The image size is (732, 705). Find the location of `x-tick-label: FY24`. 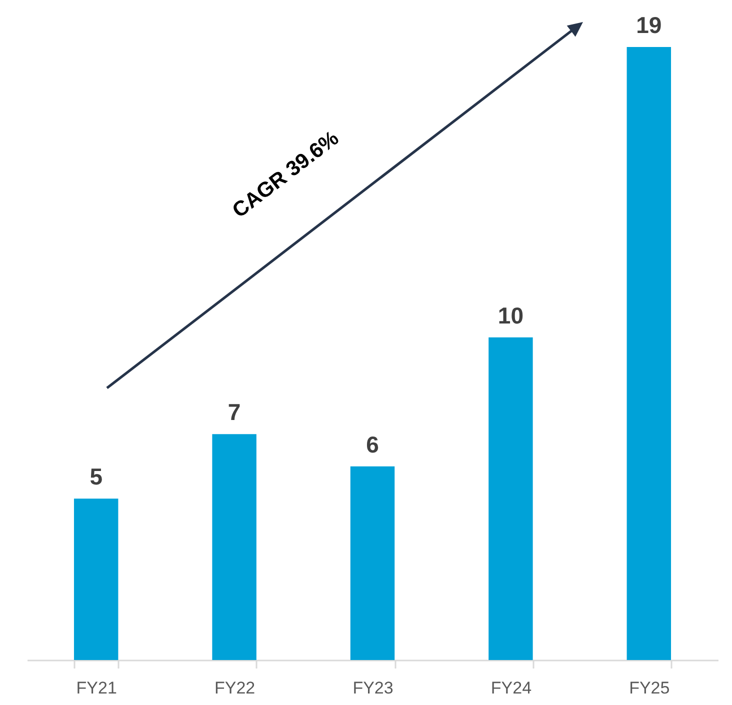

x-tick-label: FY24 is located at coordinates (511, 688).